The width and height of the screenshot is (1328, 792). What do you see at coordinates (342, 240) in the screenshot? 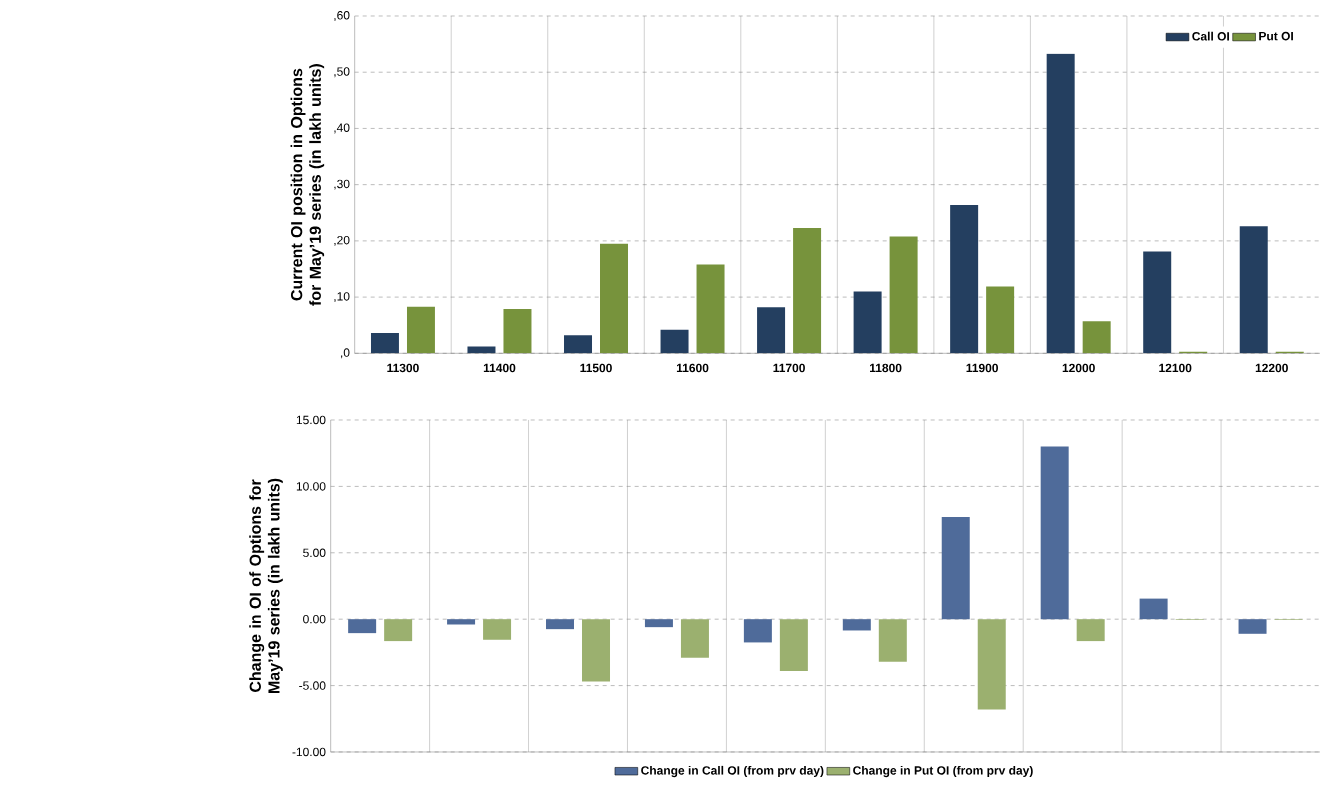
I see `y-tick-label: ,20` at bounding box center [342, 240].